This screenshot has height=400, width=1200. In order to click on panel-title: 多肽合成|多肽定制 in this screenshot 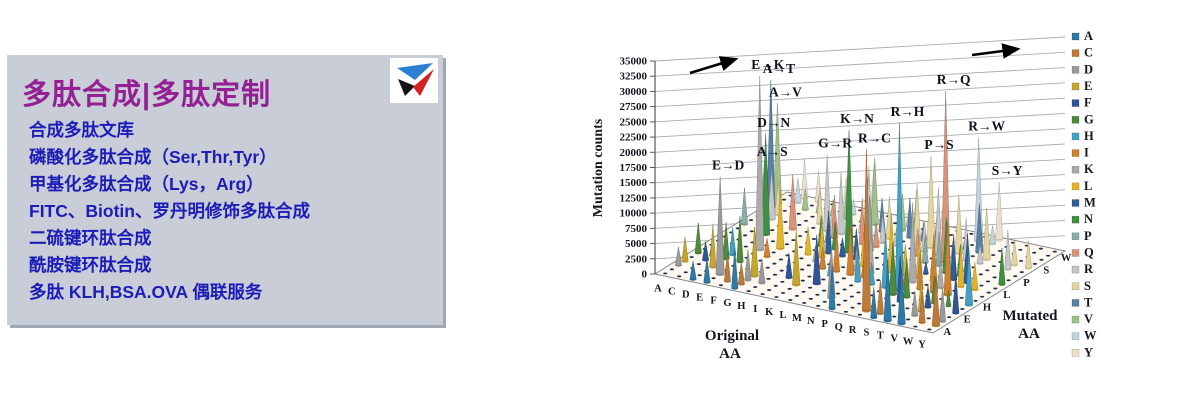, I will do `click(147, 95)`.